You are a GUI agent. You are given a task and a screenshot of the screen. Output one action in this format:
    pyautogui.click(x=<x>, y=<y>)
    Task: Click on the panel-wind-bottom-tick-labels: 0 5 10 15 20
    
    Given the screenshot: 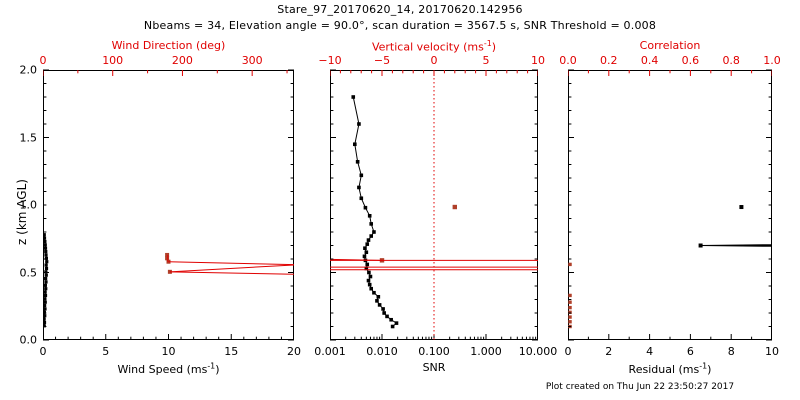 What is the action you would take?
    pyautogui.click(x=170, y=351)
    